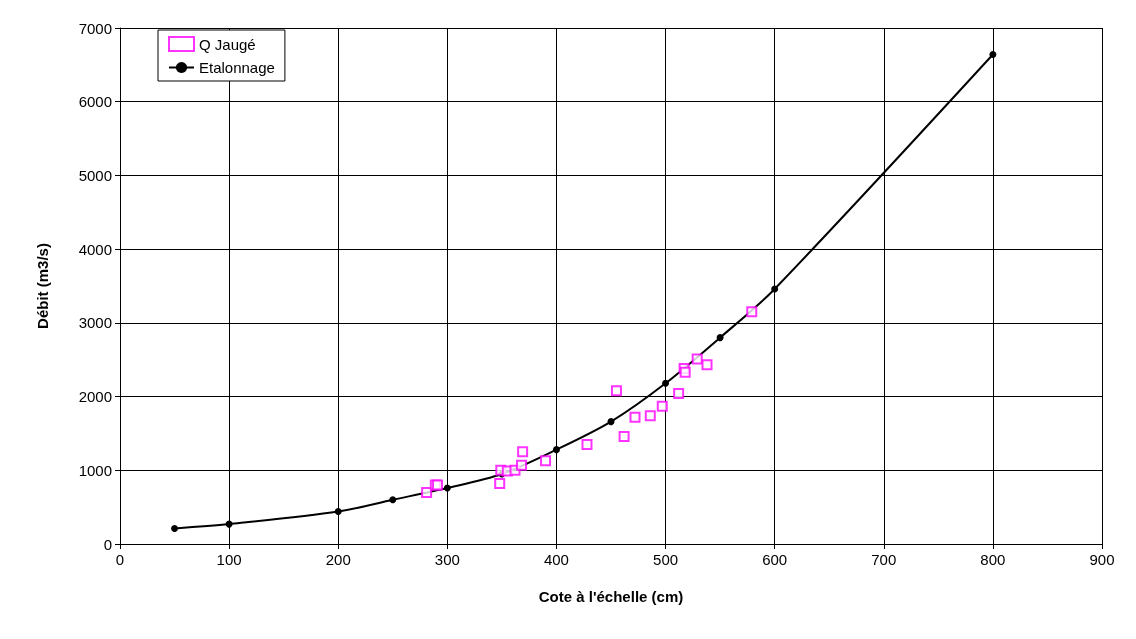  I want to click on x-tick-label: 300, so click(447, 559).